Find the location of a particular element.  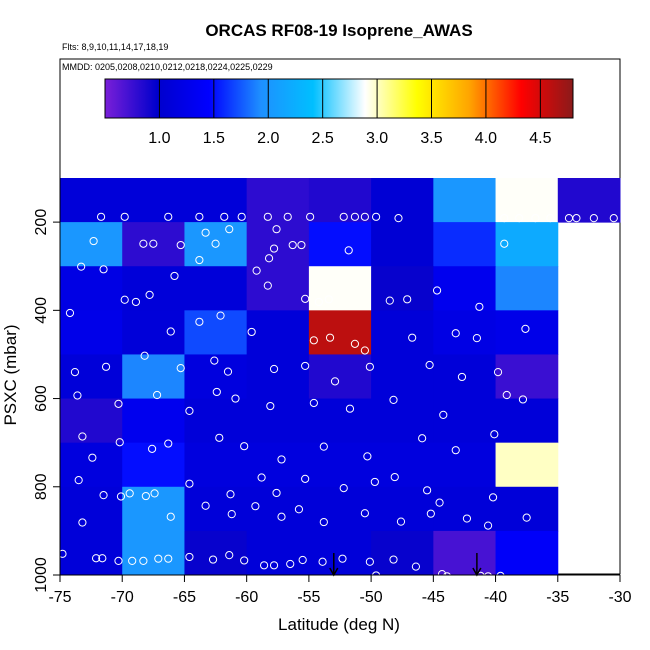

heatmap-cell-r1-c4 is located at coordinates (340, 244).